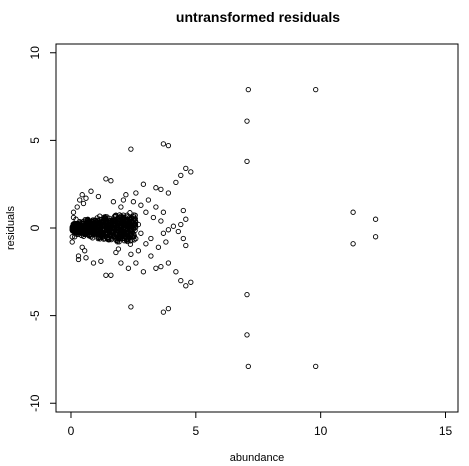  Describe the element at coordinates (258, 17) in the screenshot. I see `chart-title: untransformed residuals` at that location.